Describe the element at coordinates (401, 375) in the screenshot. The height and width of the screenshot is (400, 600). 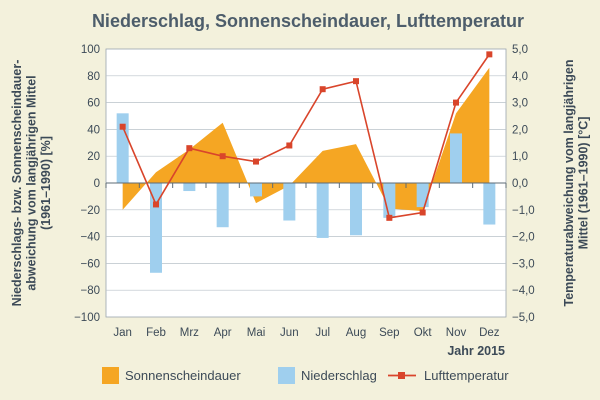
I see `legend-swatch-temperature-point` at that location.